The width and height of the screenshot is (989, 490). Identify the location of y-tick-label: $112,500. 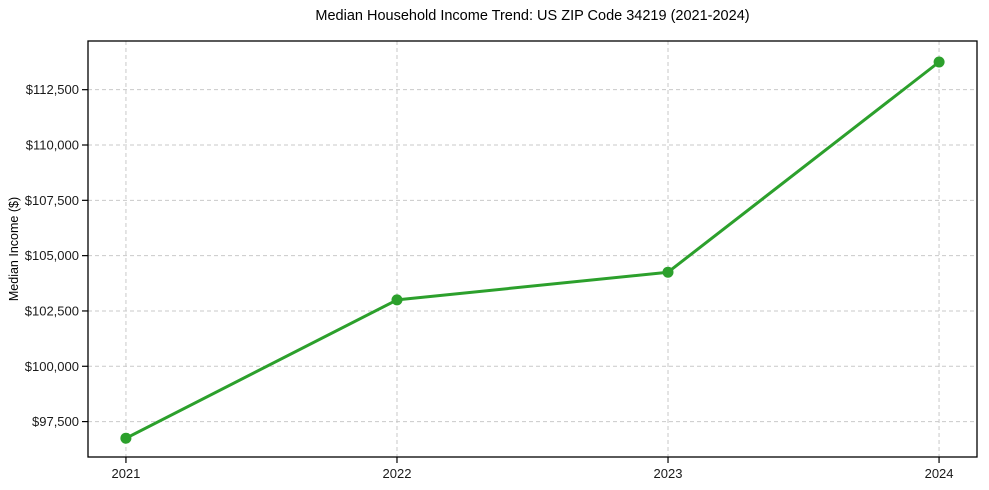
(52, 89).